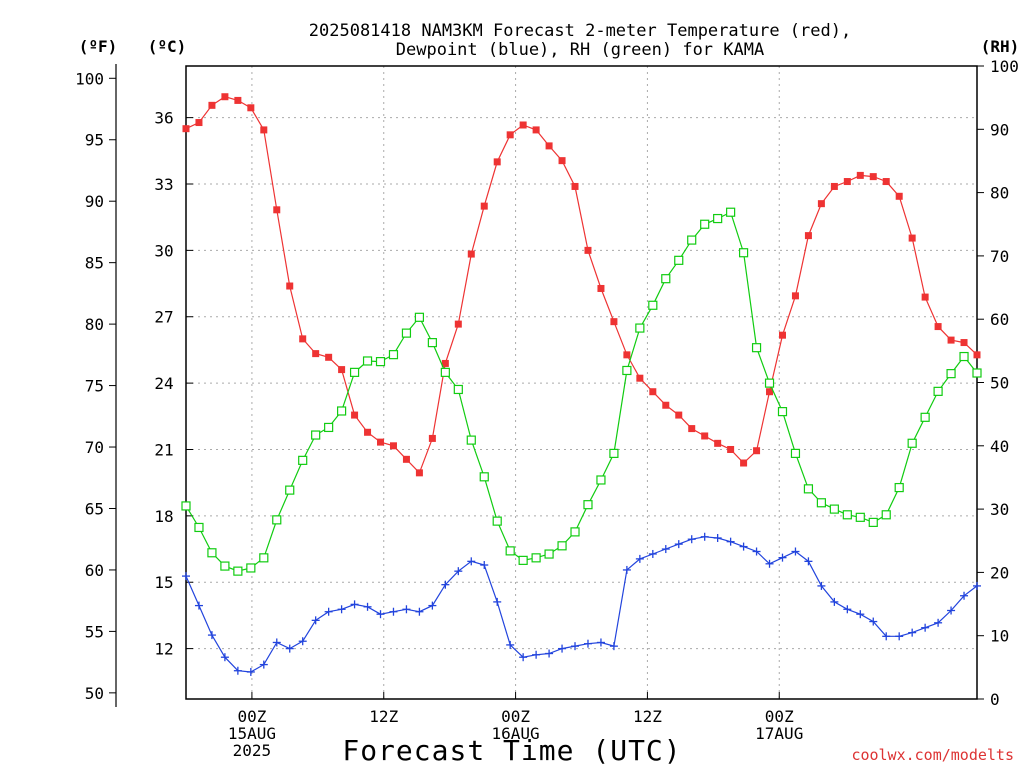 Image resolution: width=1024 pixels, height=768 pixels. Describe the element at coordinates (163, 582) in the screenshot. I see `celsius-tick-label: 15` at that location.